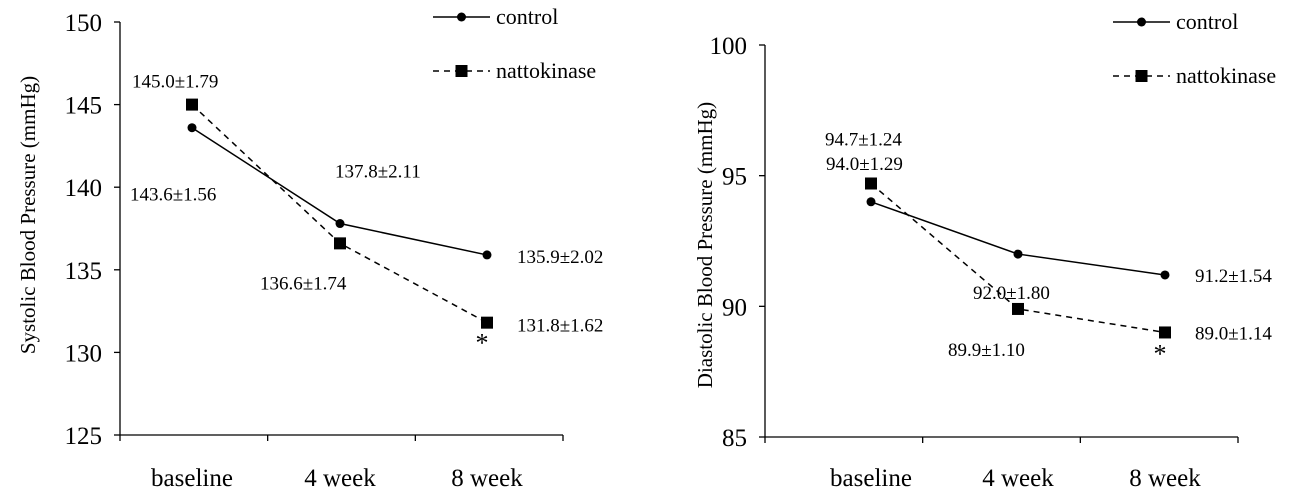 The width and height of the screenshot is (1301, 501). Describe the element at coordinates (986, 350) in the screenshot. I see `data-label-nattokinase: 89.9±1.10` at that location.